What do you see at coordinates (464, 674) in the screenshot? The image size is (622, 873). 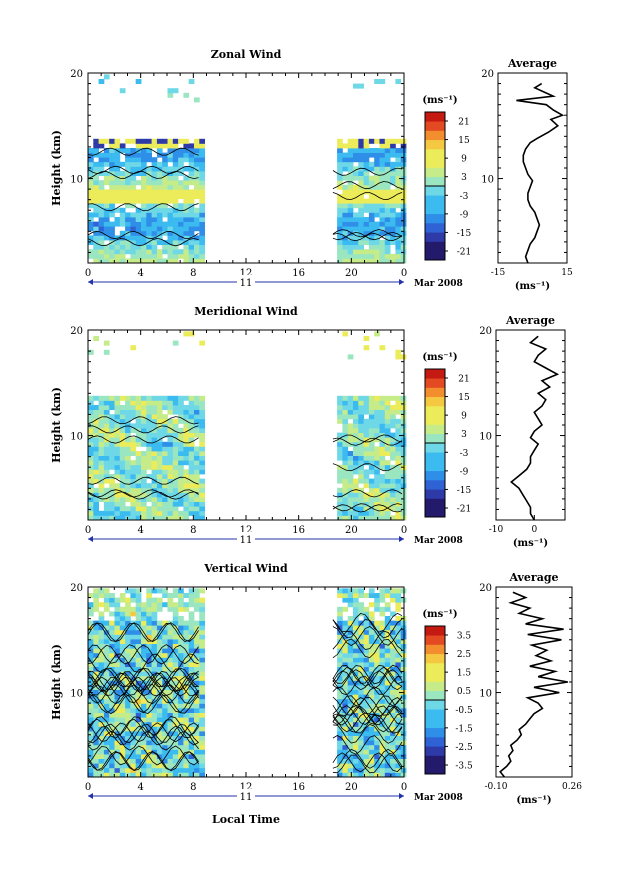 I see `colorbar-tick-label: 1.5` at bounding box center [464, 674].